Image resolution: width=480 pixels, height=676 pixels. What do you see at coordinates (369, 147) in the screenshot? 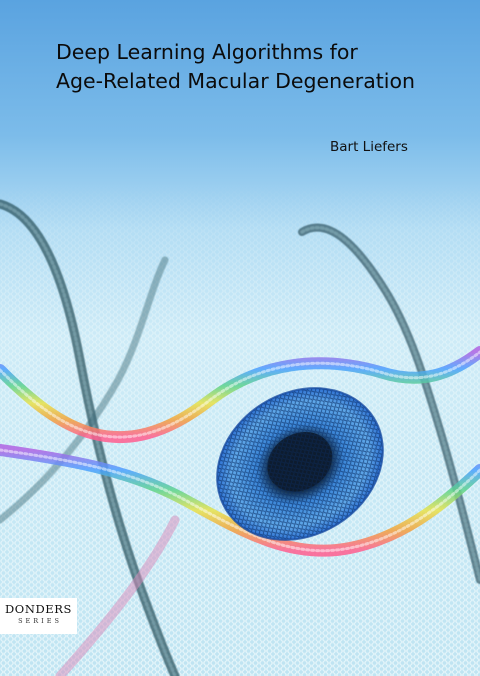
I see `author-name: Bart Liefers` at bounding box center [369, 147].